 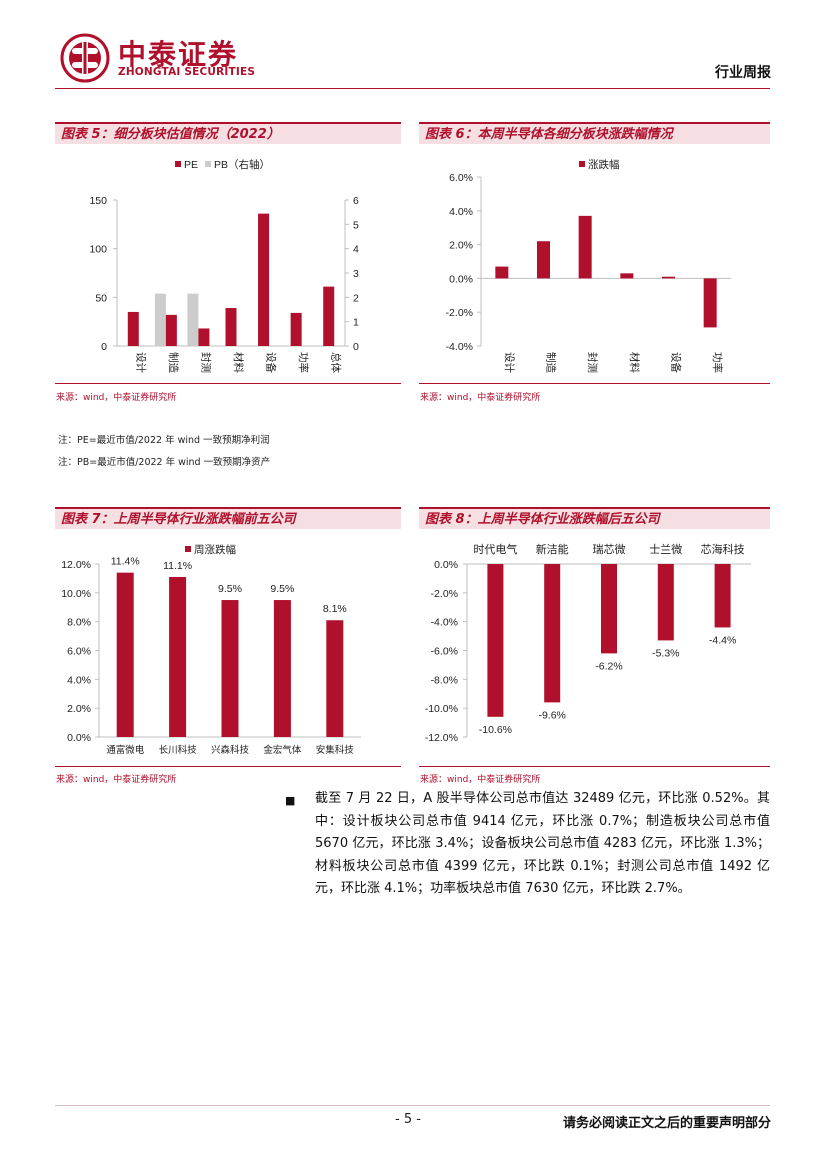 What do you see at coordinates (160, 319) in the screenshot?
I see `fig5-bar-pb` at bounding box center [160, 319].